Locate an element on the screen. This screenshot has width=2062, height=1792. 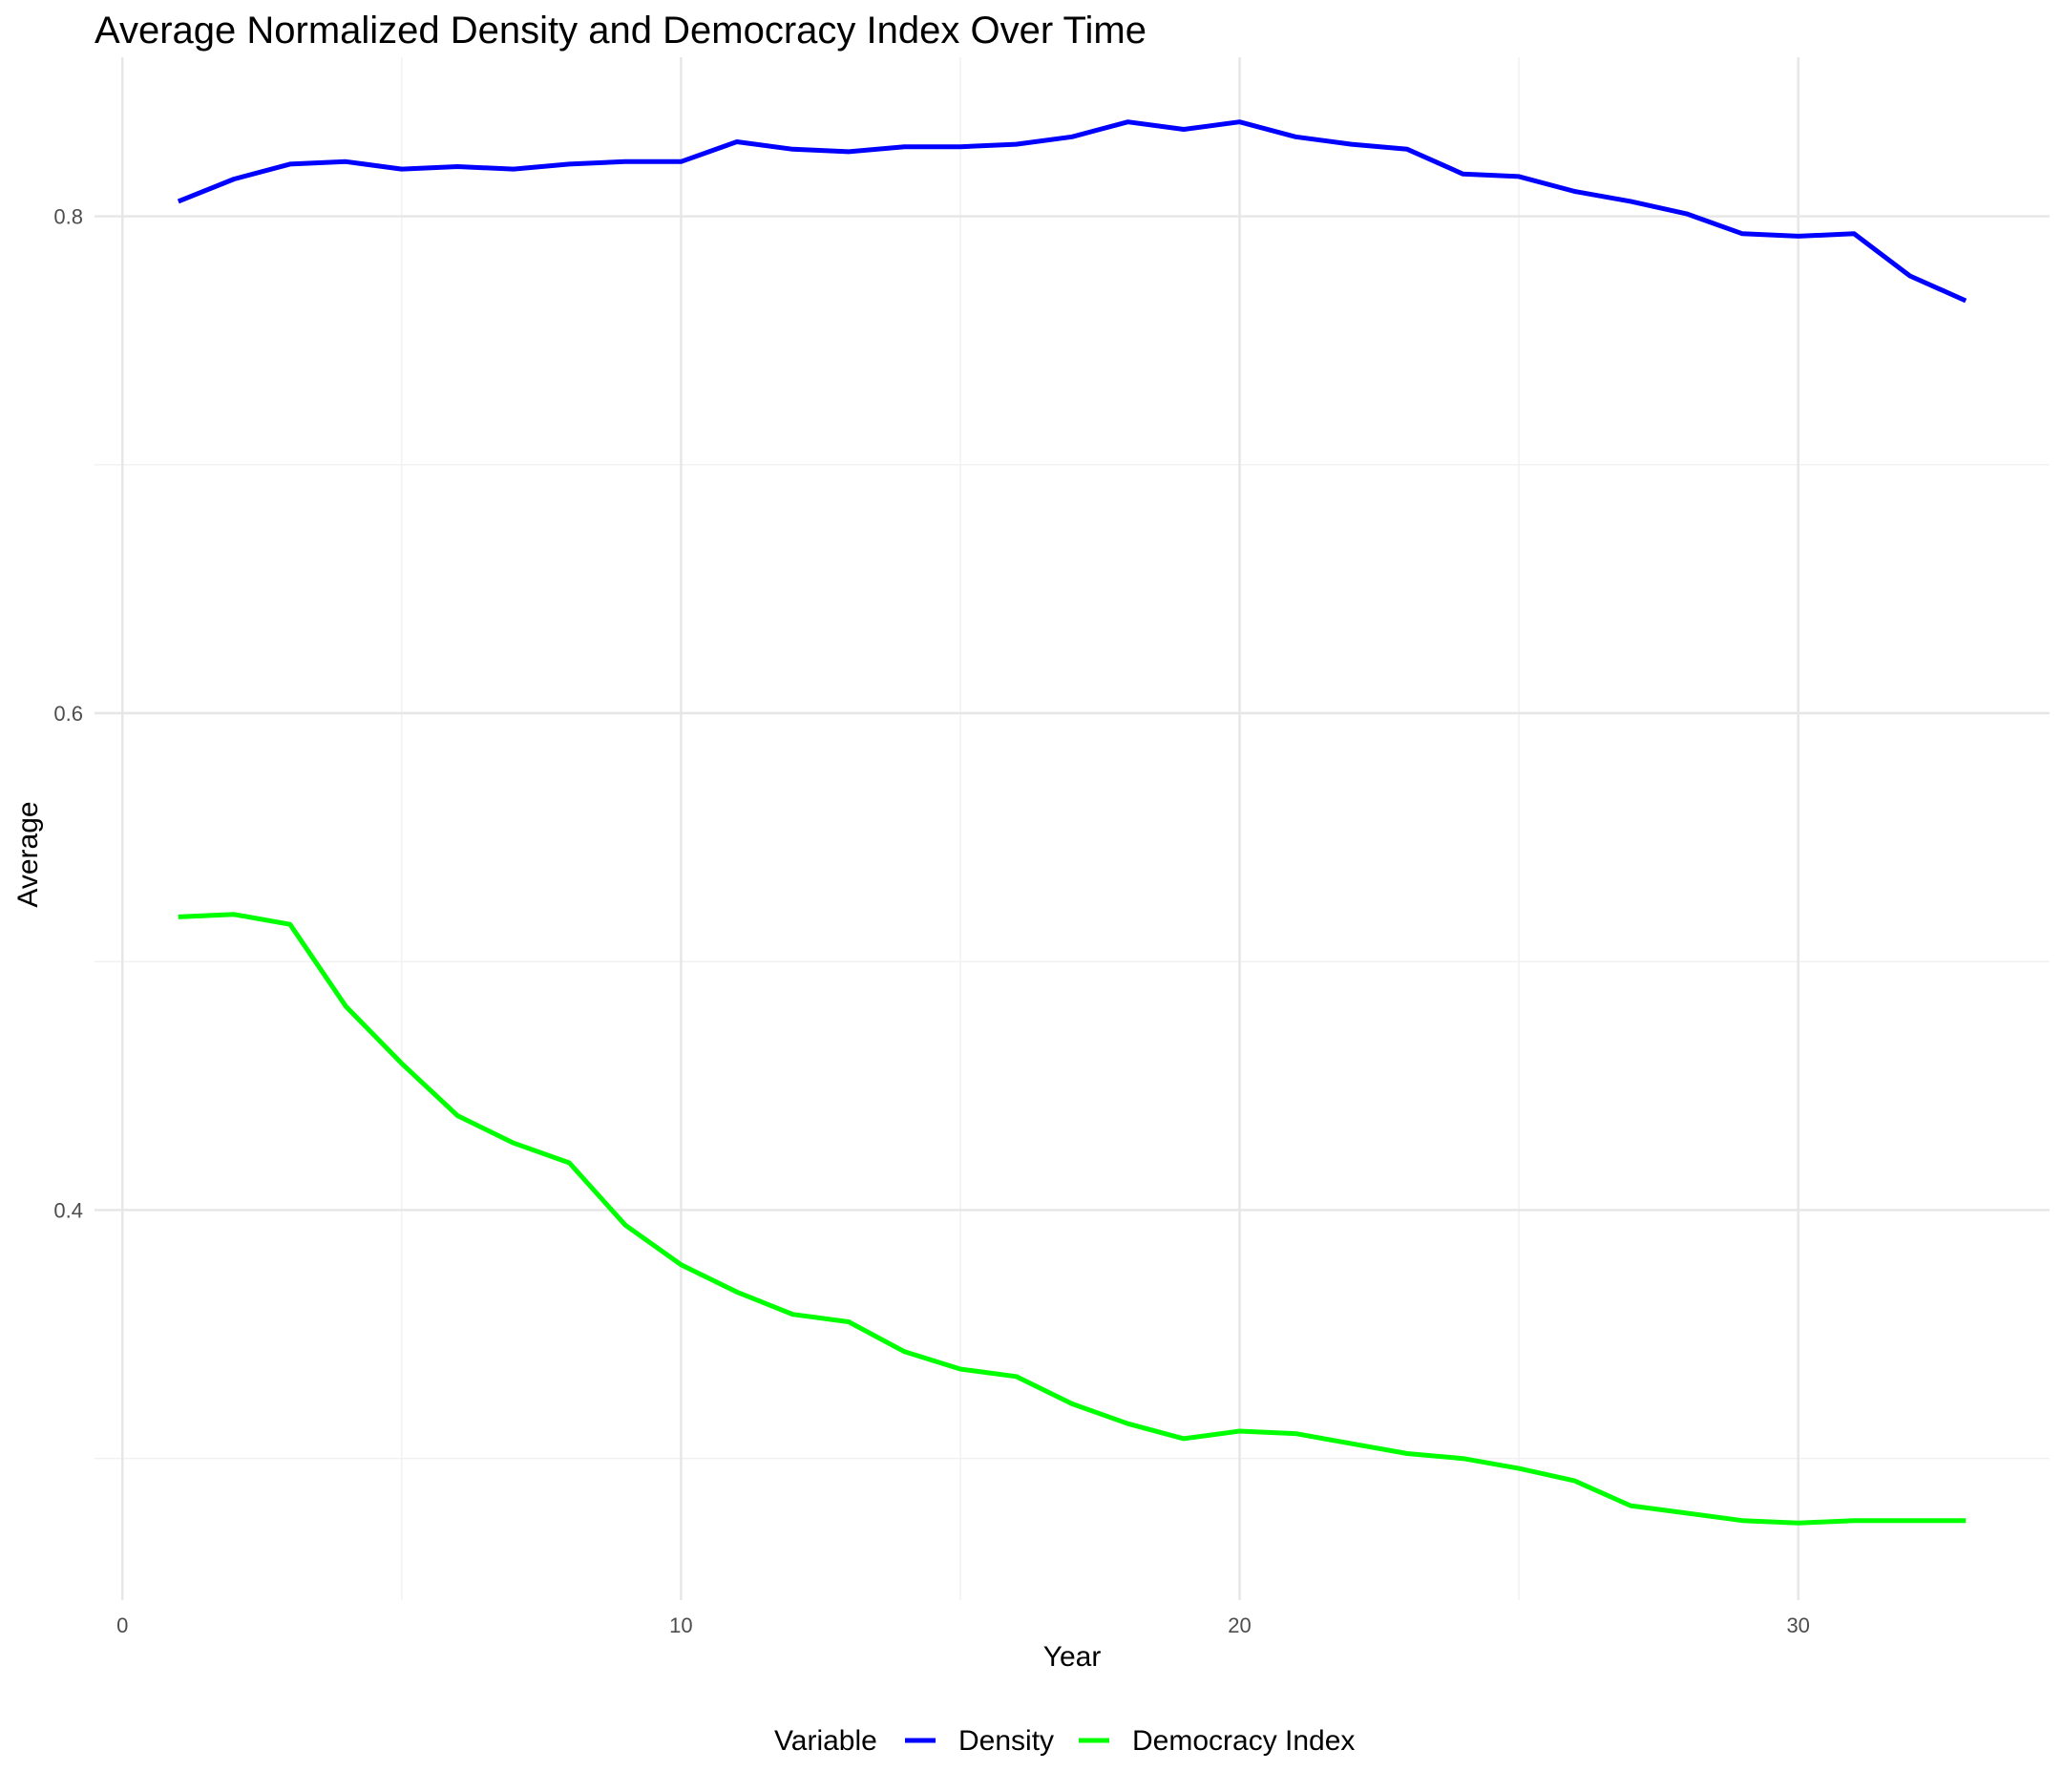
x-tick-label: 20 is located at coordinates (1239, 1625).